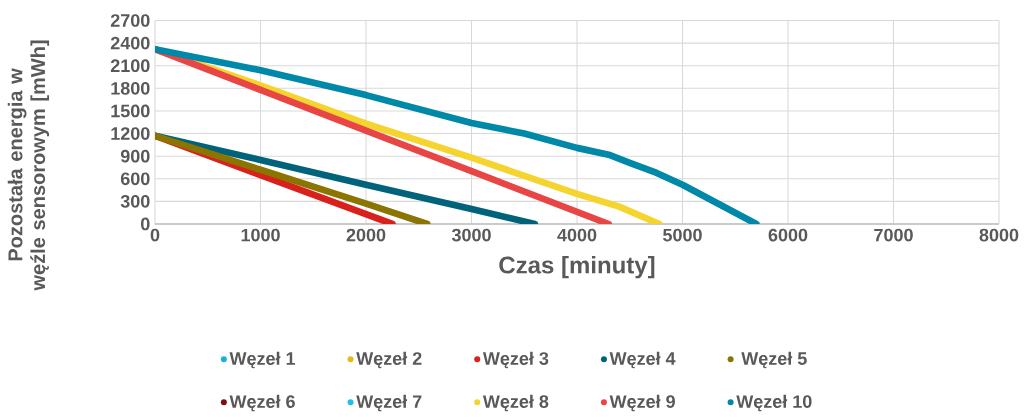  I want to click on legend-label: Węzeł 7, so click(389, 403).